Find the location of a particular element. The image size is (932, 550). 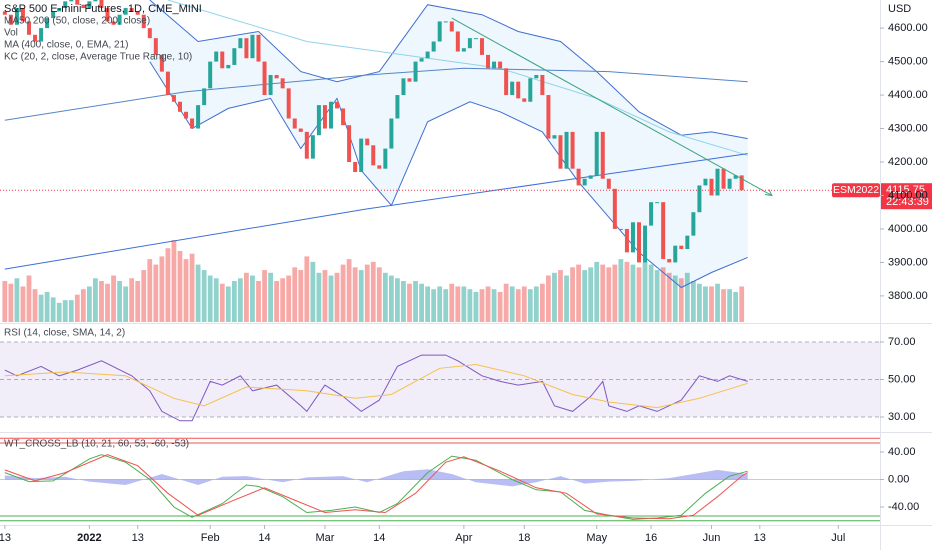

indicator-label: Vol is located at coordinates (11, 33).